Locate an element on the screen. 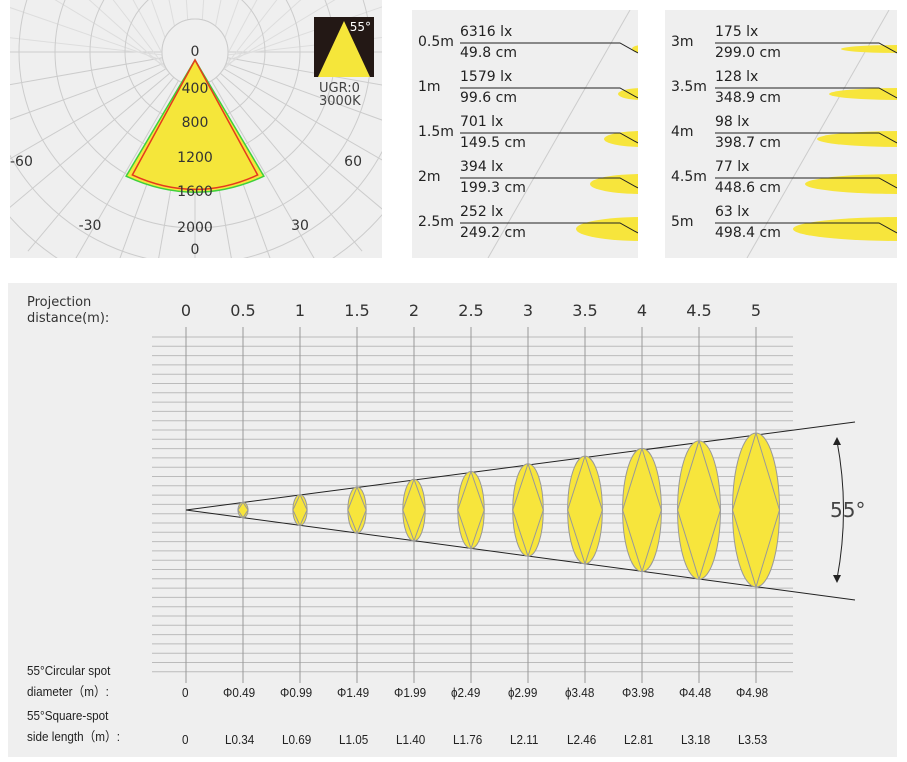  square-spot-side: L3.18 is located at coordinates (696, 739).